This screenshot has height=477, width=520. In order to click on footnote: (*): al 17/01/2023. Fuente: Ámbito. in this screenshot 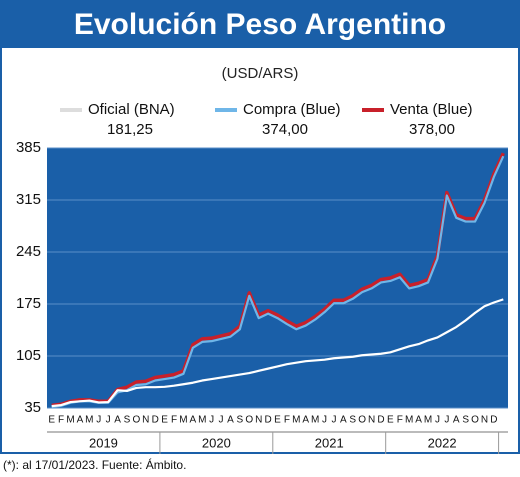, I will do `click(94, 464)`.